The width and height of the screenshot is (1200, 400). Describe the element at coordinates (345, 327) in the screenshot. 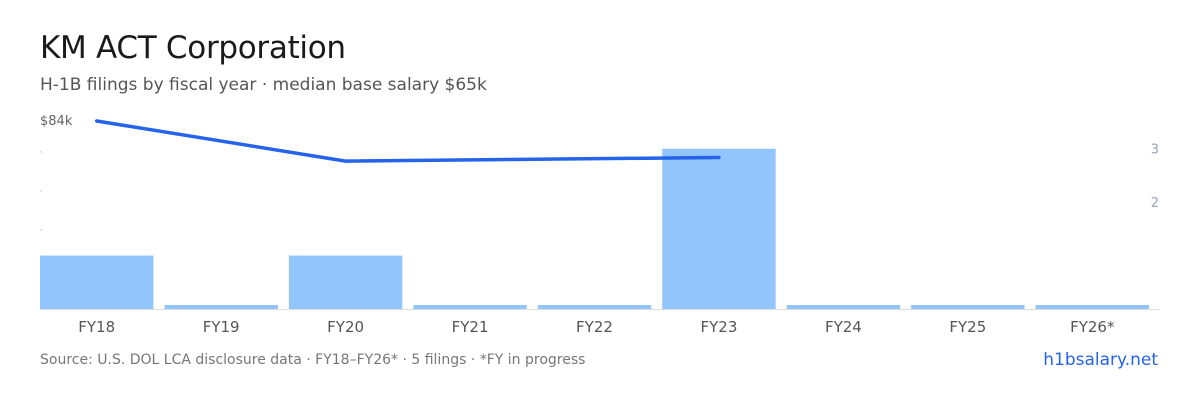

I see `x-tick-label: FY20` at that location.